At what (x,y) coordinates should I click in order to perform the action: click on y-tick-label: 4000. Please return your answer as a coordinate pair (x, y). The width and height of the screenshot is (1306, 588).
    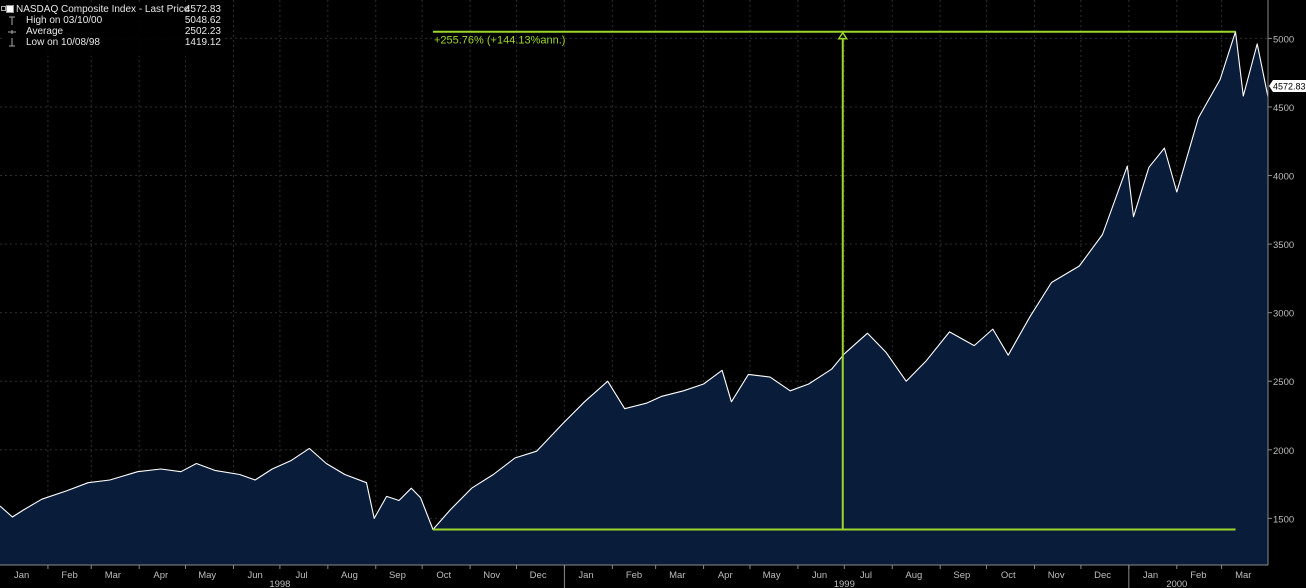
    Looking at the image, I should click on (1283, 177).